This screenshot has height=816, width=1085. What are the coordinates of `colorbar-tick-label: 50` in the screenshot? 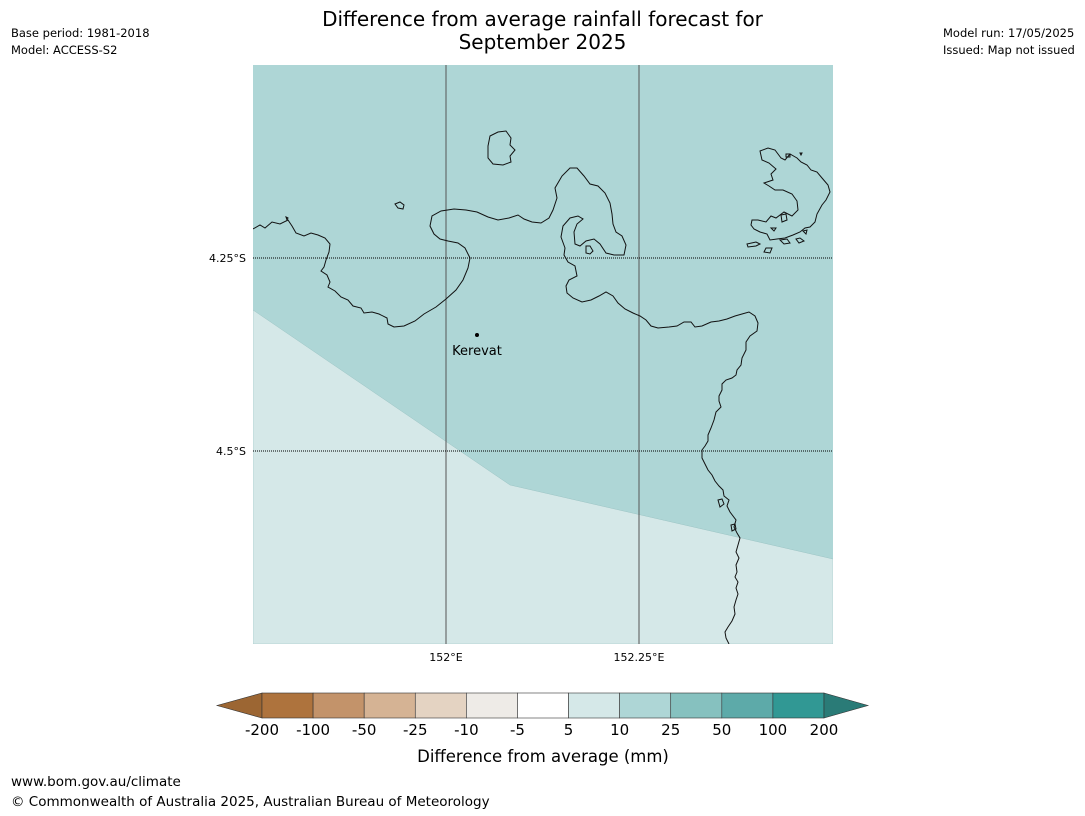 It's located at (721, 730).